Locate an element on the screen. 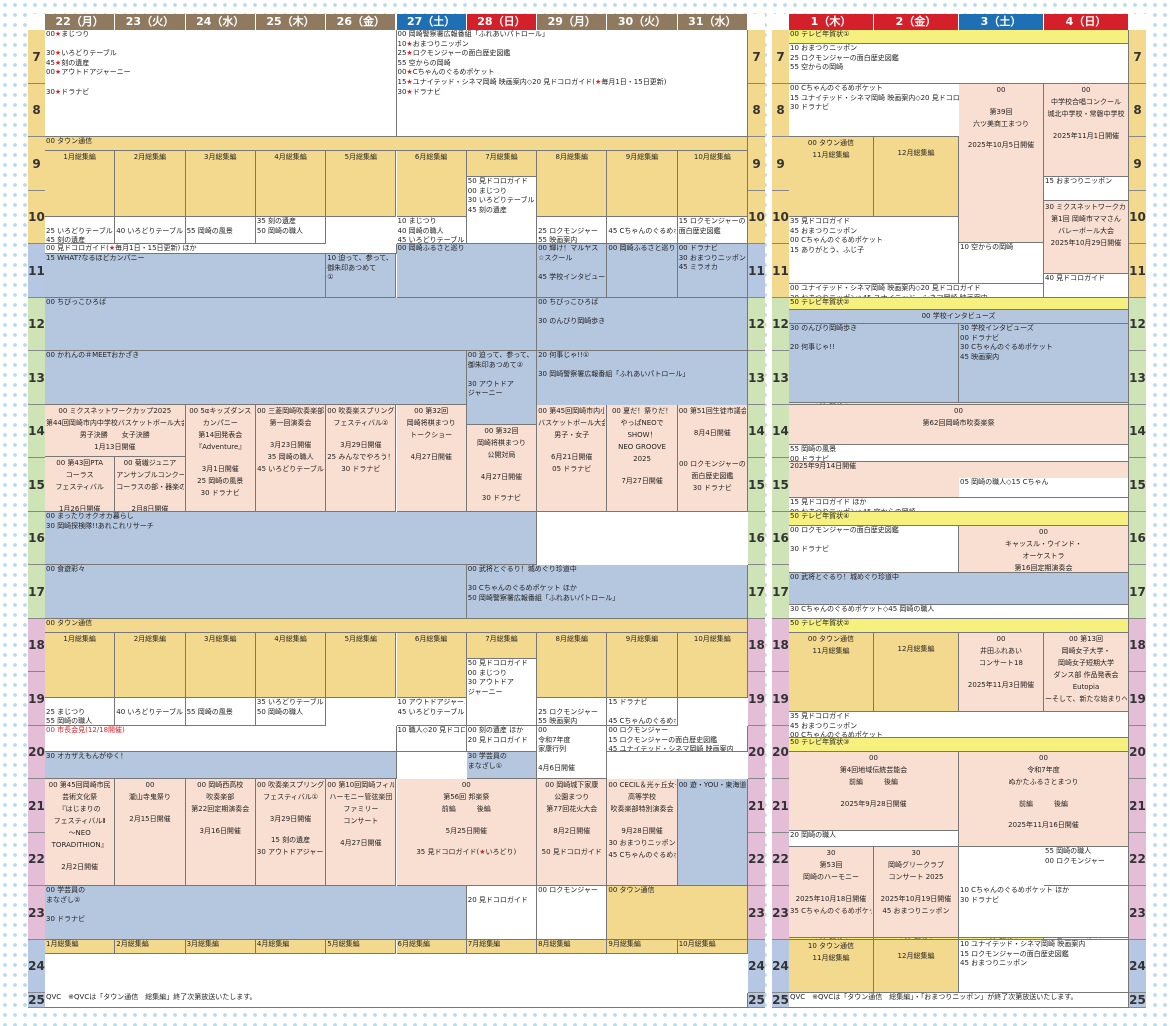  program-line: 00 ロクモンジャーの is located at coordinates (712, 463).